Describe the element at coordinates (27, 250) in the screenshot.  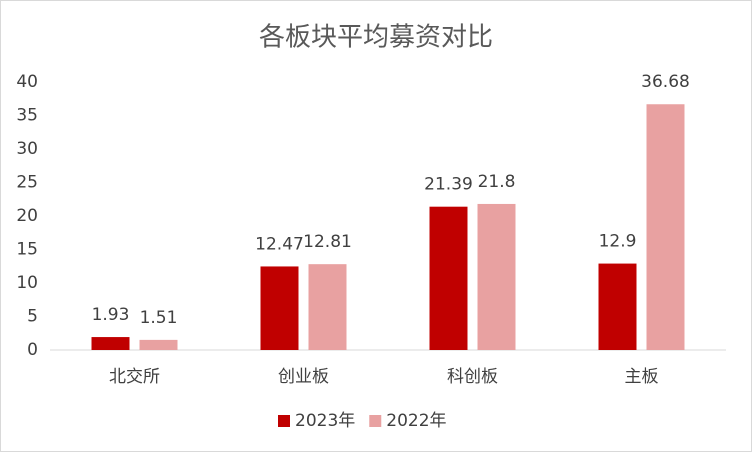
I see `y-tick-label: 15` at that location.